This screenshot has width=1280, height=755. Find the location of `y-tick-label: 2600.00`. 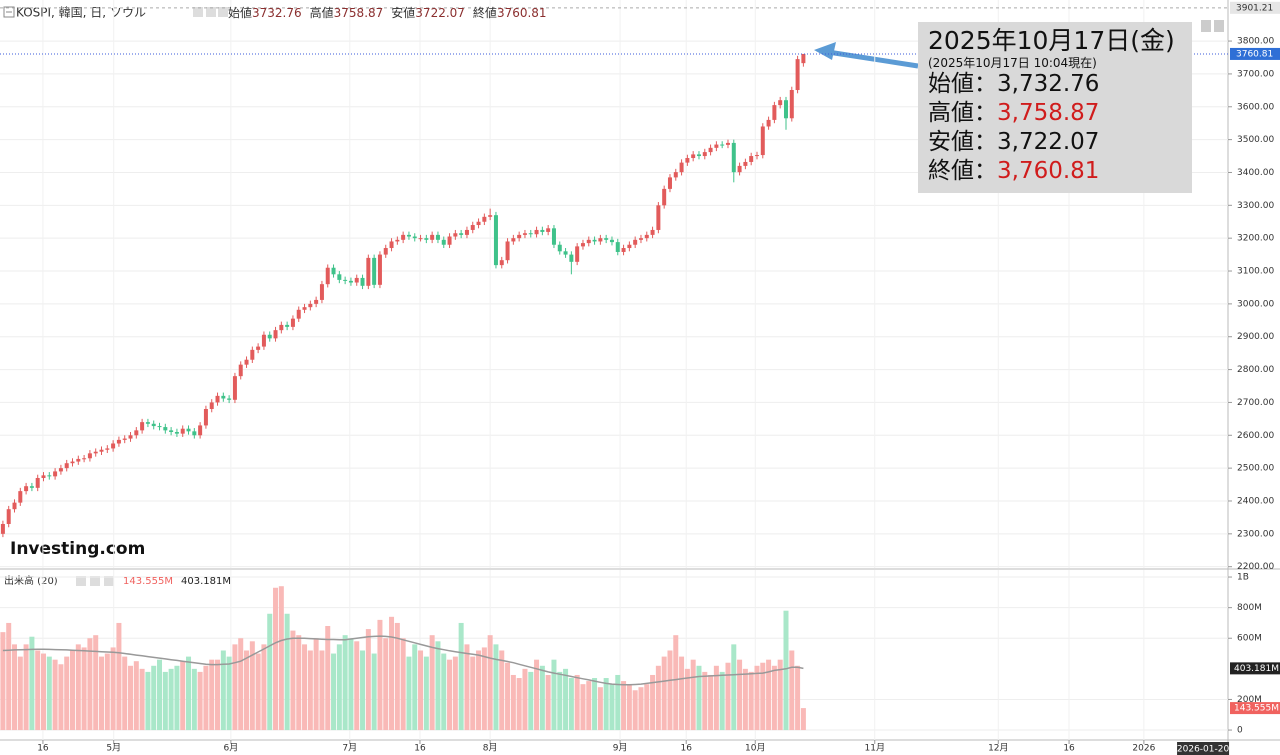

y-tick-label: 2600.00 is located at coordinates (1255, 436).